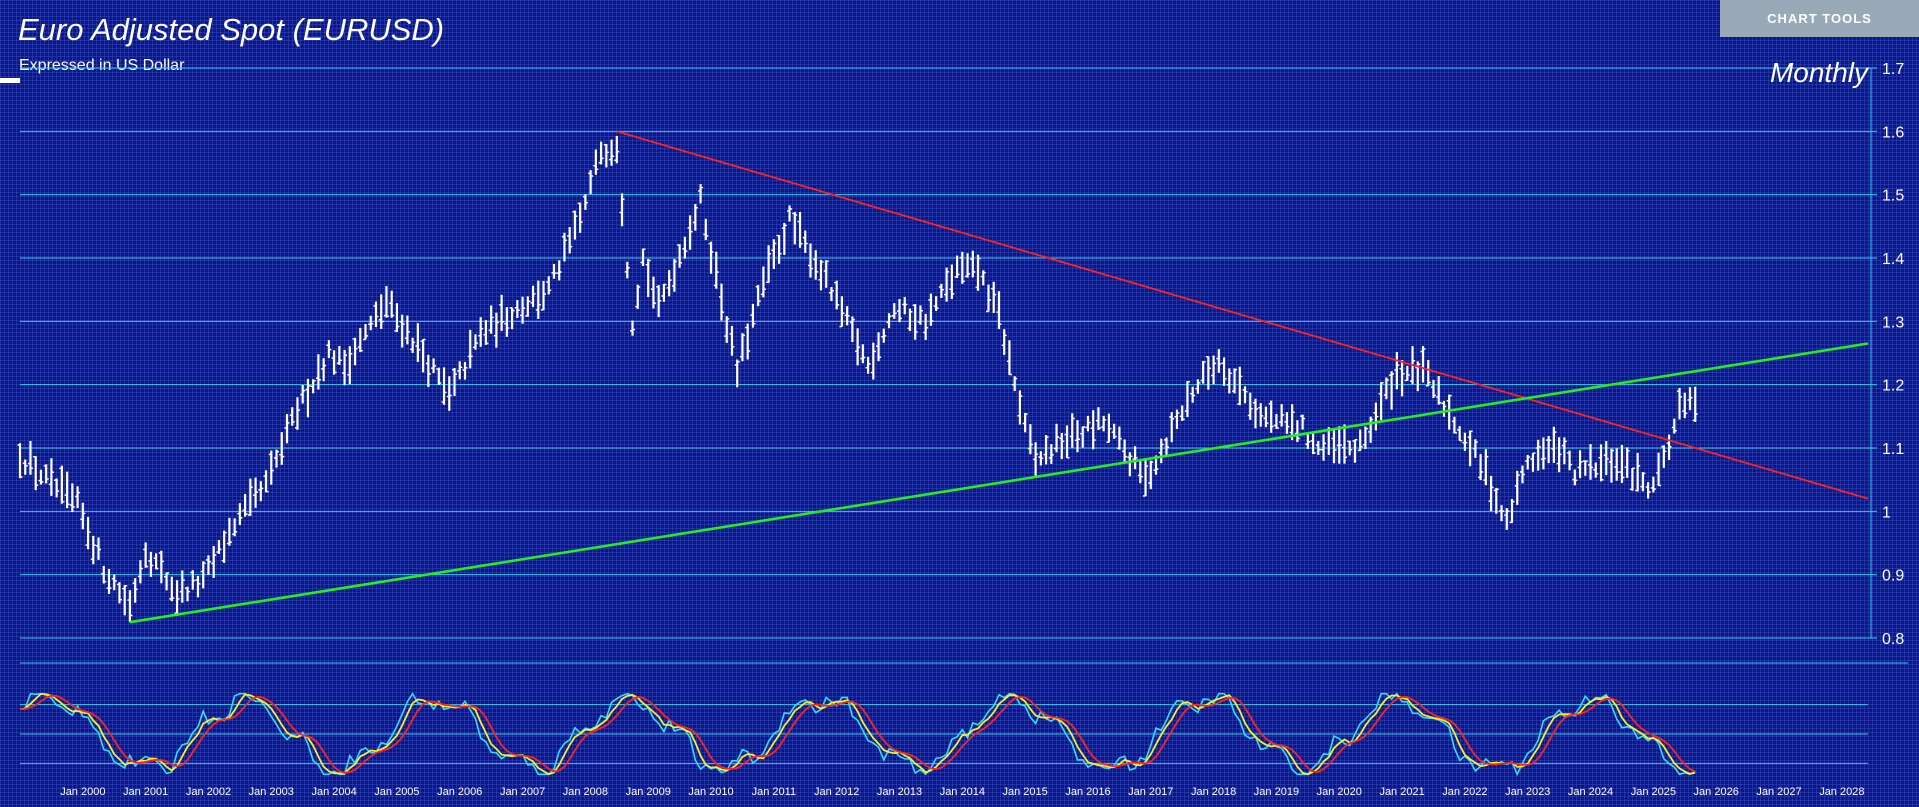  Describe the element at coordinates (1276, 792) in the screenshot. I see `x-tick-label-19: Jan 2019` at that location.